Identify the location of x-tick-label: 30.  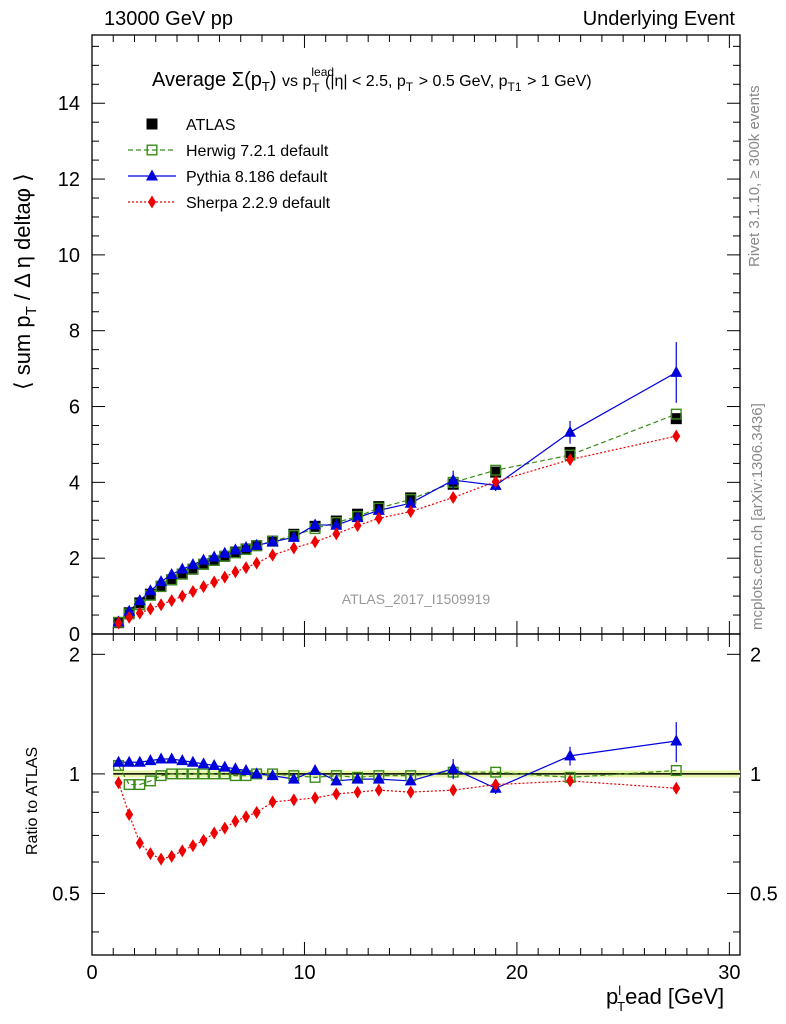
(729, 973).